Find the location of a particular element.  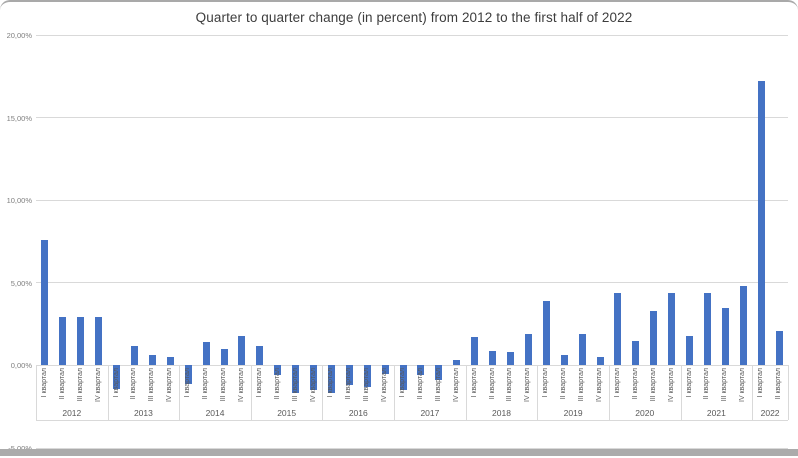

y-axis-tick-label: 15,00% is located at coordinates (19, 118).